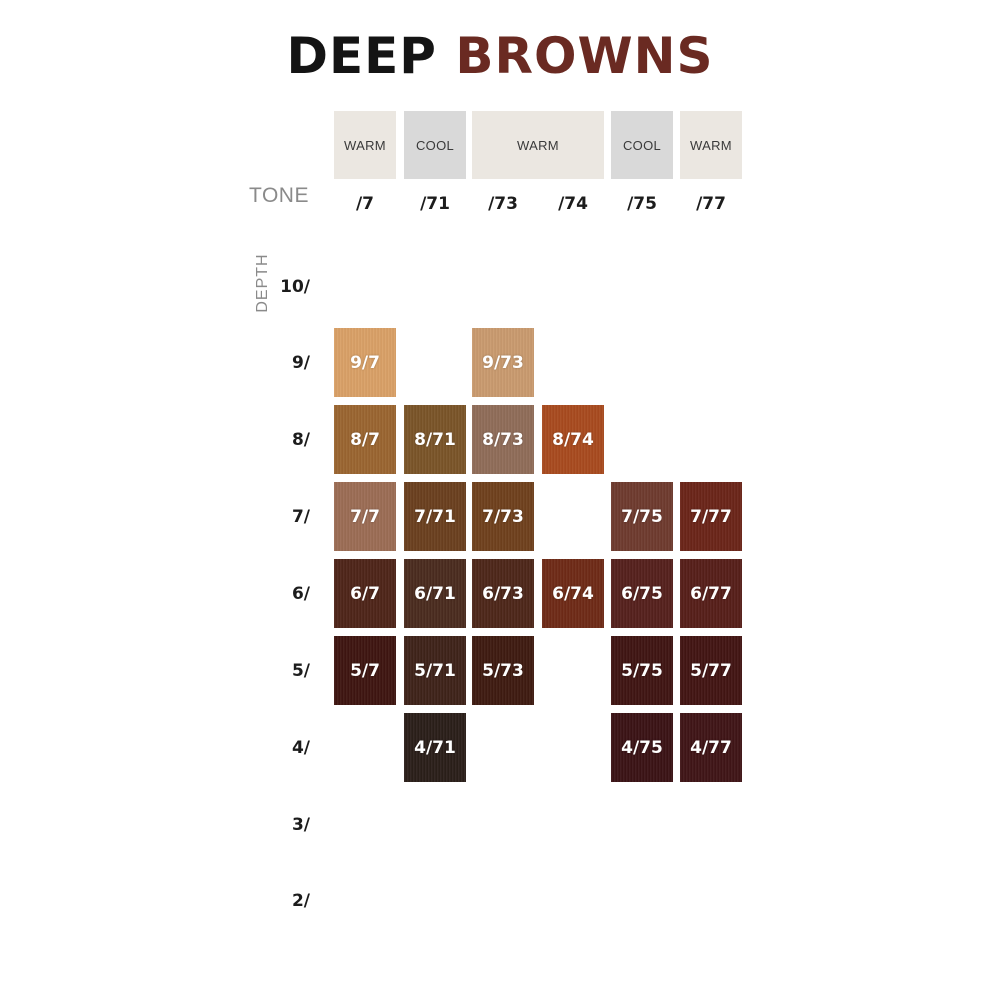 Image resolution: width=1000 pixels, height=1000 pixels. What do you see at coordinates (711, 747) in the screenshot?
I see `swatch-4-77: 4/77` at bounding box center [711, 747].